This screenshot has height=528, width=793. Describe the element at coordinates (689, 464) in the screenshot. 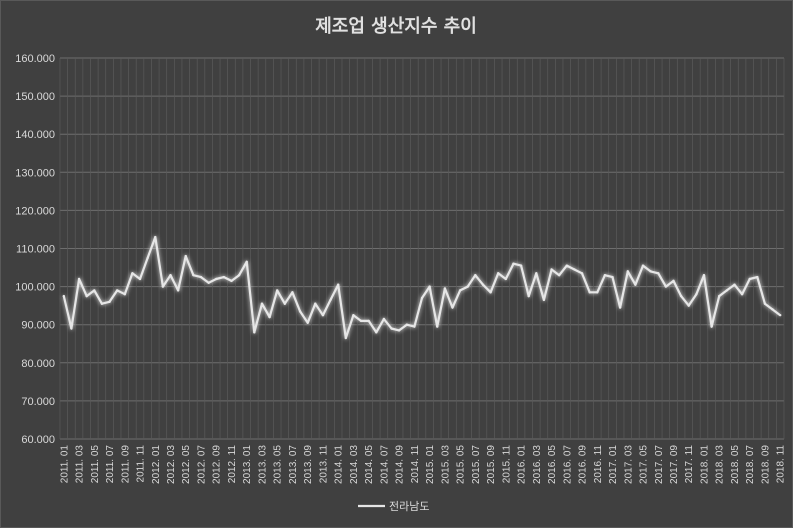

I see `x-tick-label: 2017. 11` at that location.